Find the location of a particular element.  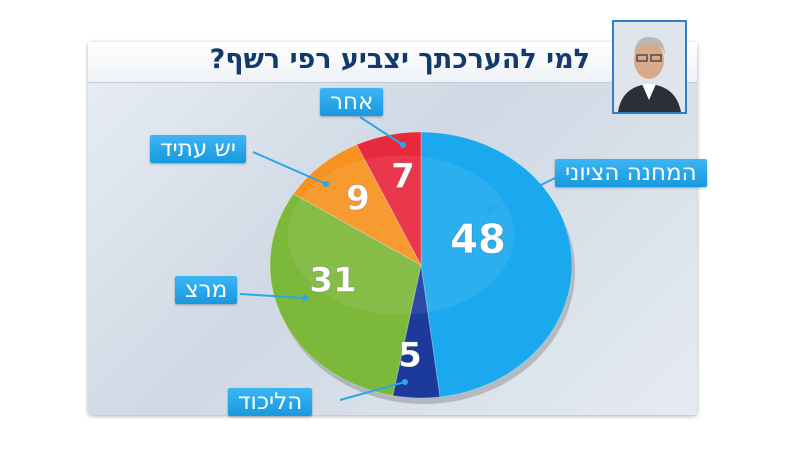

portrait-drawing is located at coordinates (649, 67).